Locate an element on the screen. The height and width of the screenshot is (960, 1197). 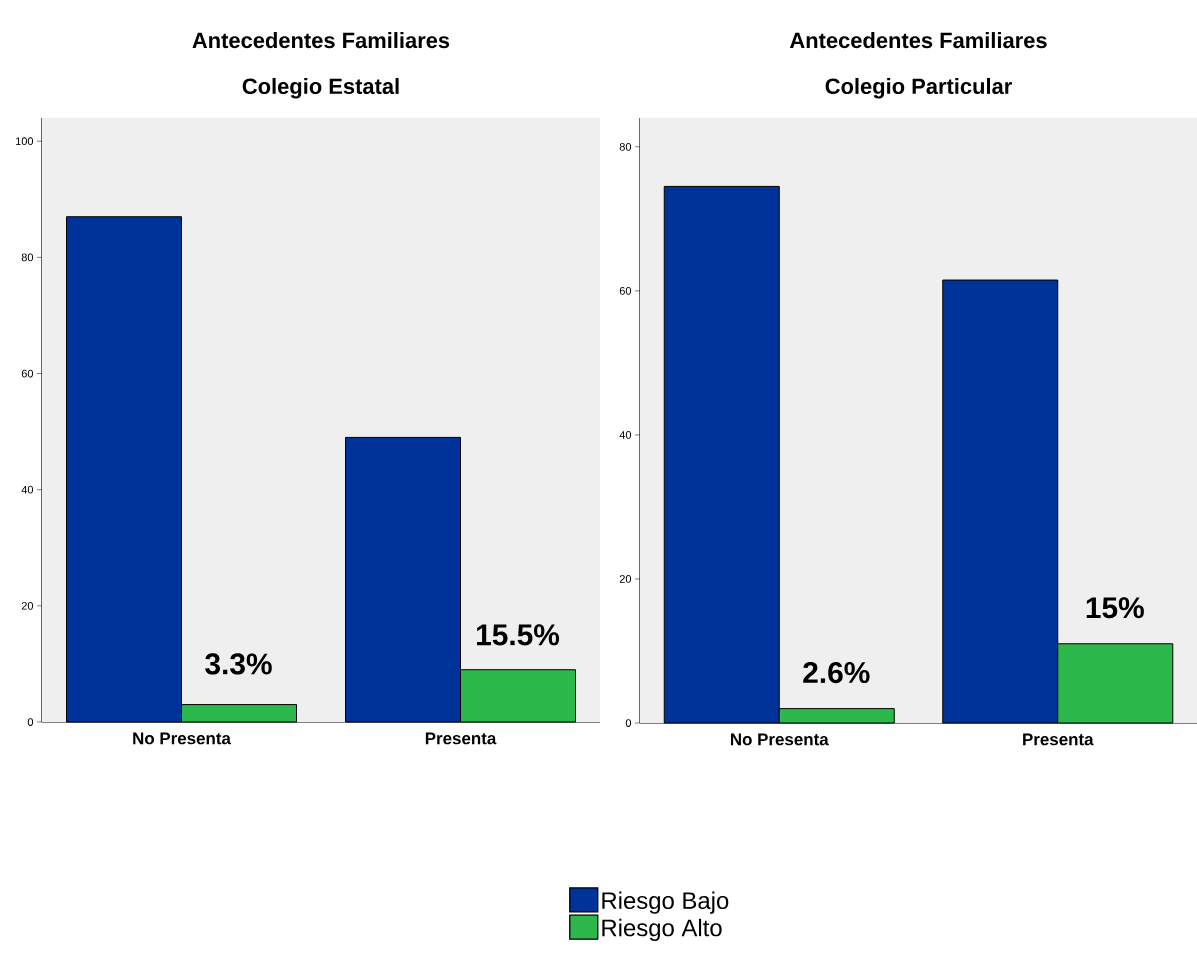
annotation: 15% is located at coordinates (1115, 608).